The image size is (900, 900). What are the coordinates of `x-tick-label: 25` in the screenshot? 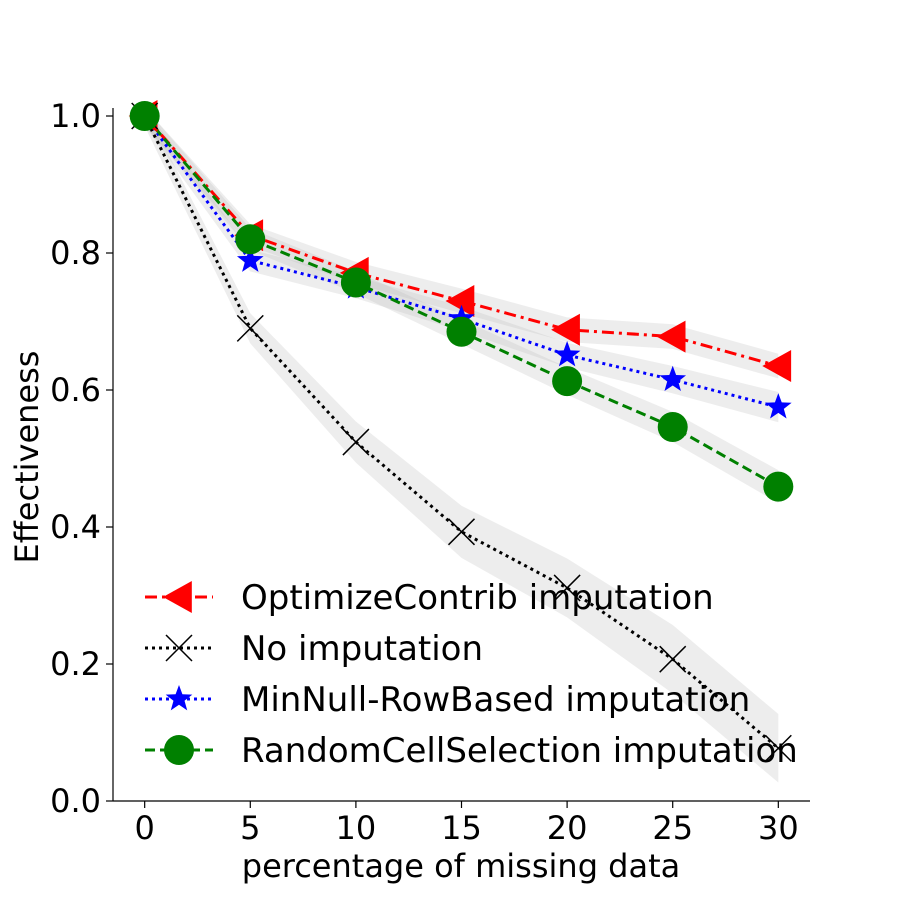 It's located at (672, 828).